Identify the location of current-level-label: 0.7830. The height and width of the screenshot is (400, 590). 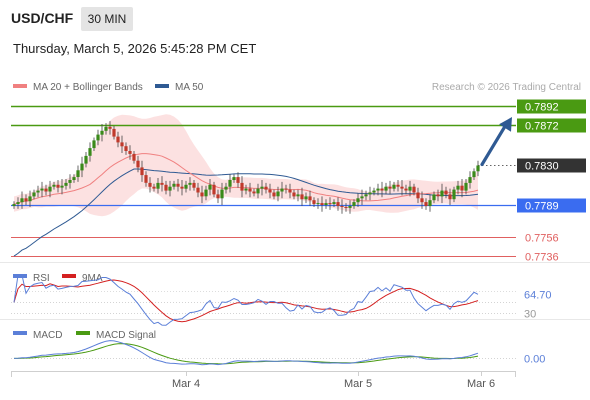
(542, 167).